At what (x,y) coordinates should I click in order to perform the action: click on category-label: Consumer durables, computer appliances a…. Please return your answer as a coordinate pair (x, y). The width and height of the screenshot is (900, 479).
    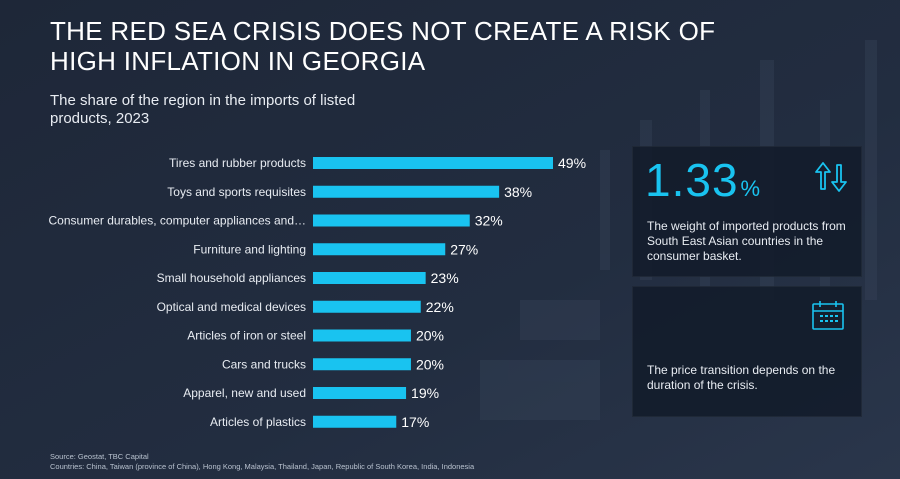
    Looking at the image, I should click on (177, 221).